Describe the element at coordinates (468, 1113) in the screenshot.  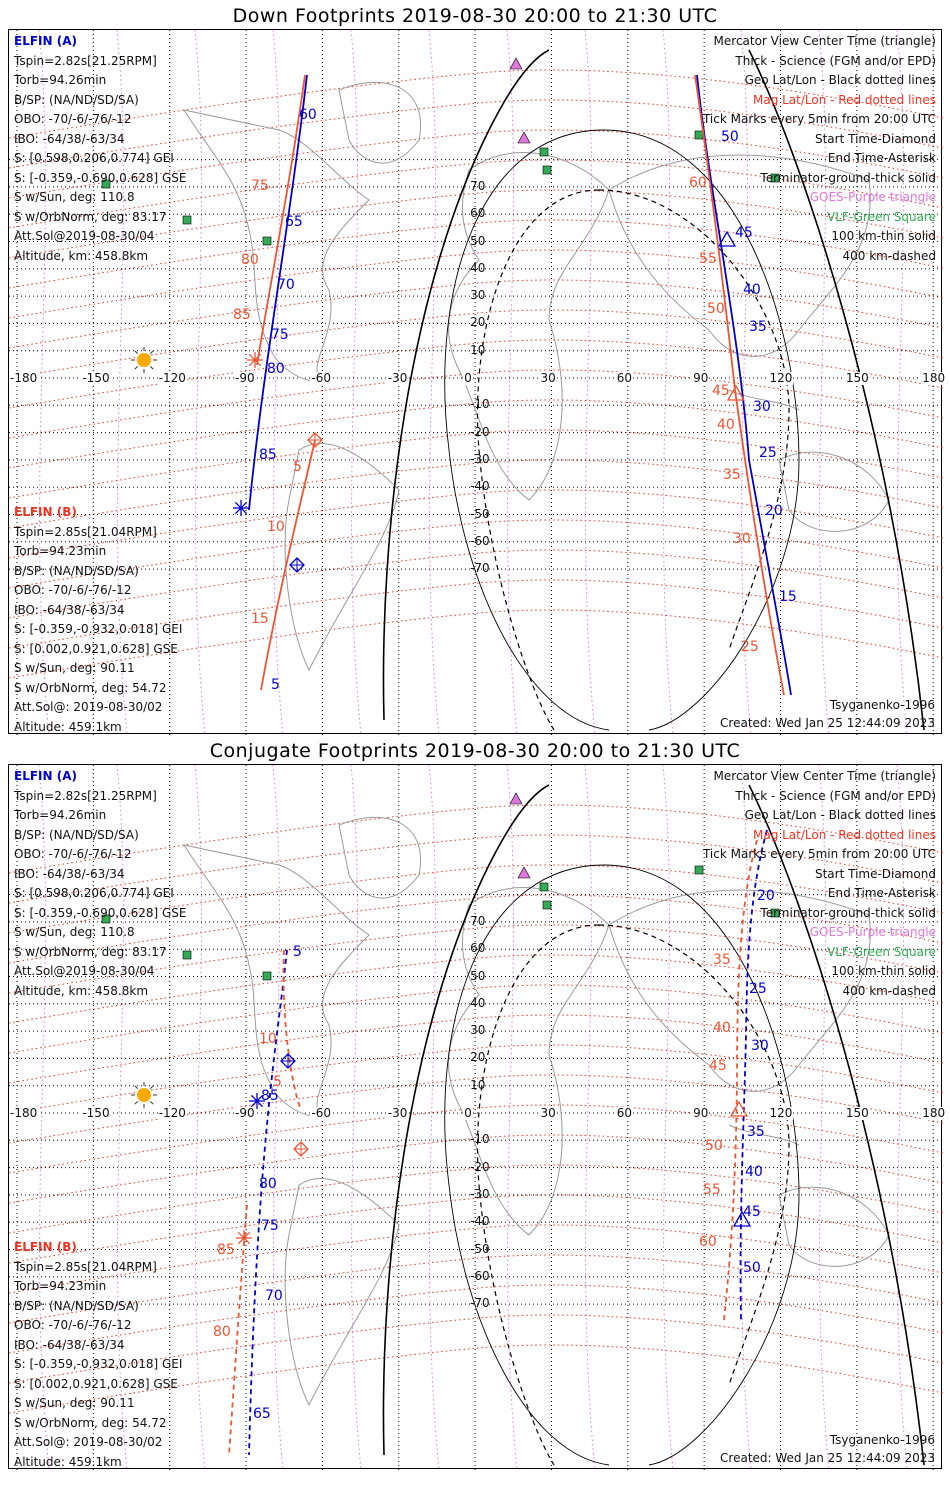
I see `lon-tick-label: 0` at that location.